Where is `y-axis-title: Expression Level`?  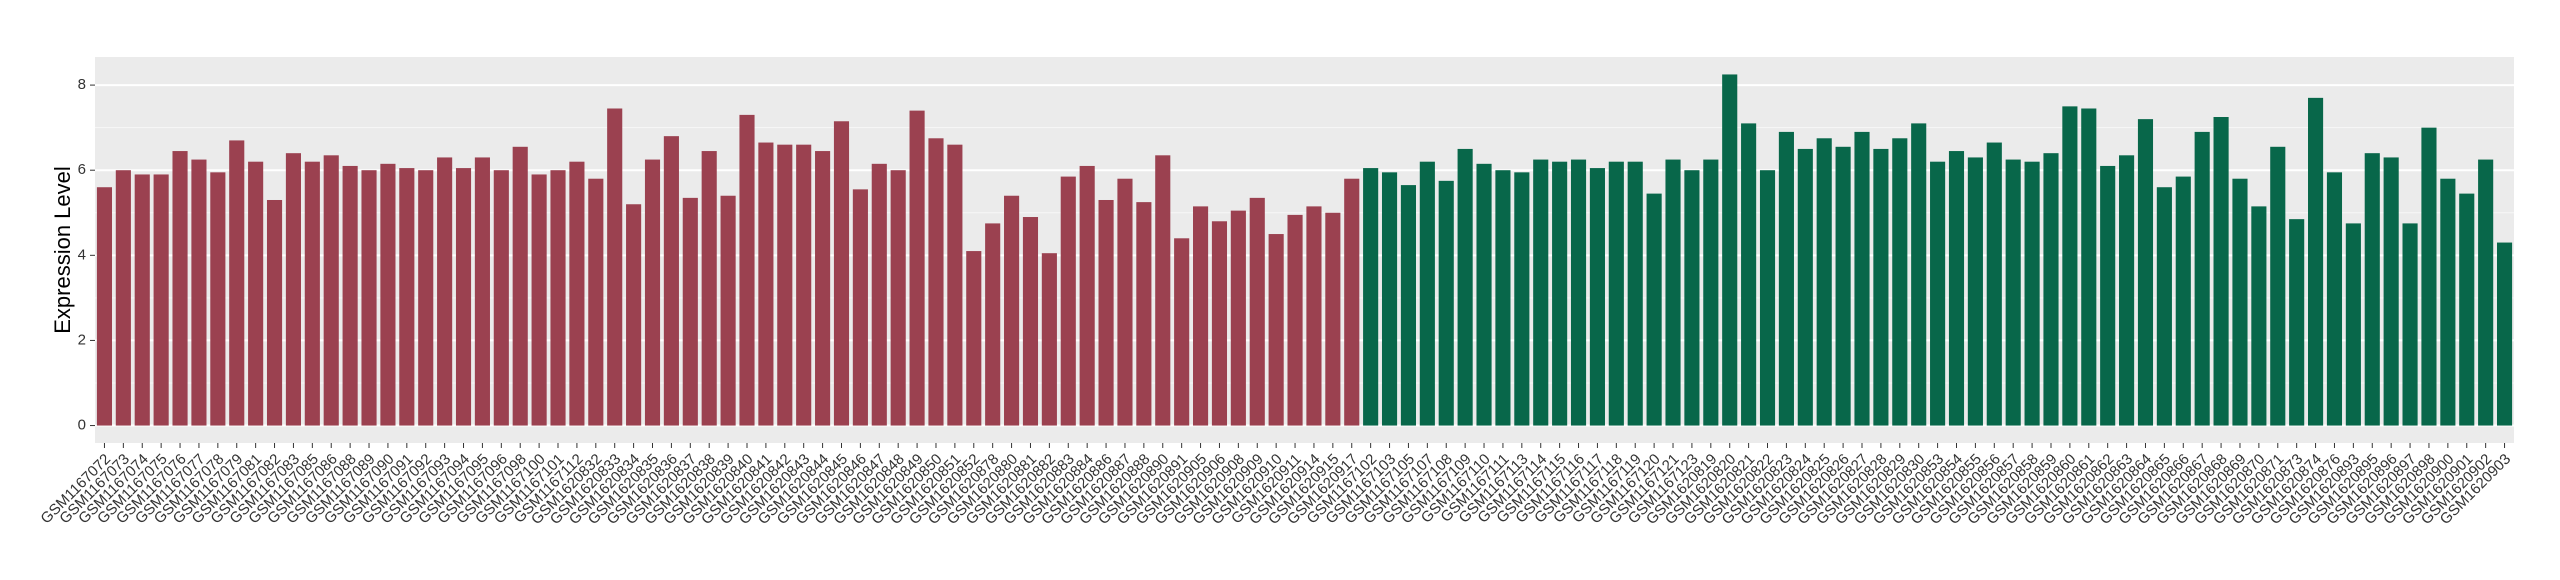 y-axis-title: Expression Level is located at coordinates (62, 250).